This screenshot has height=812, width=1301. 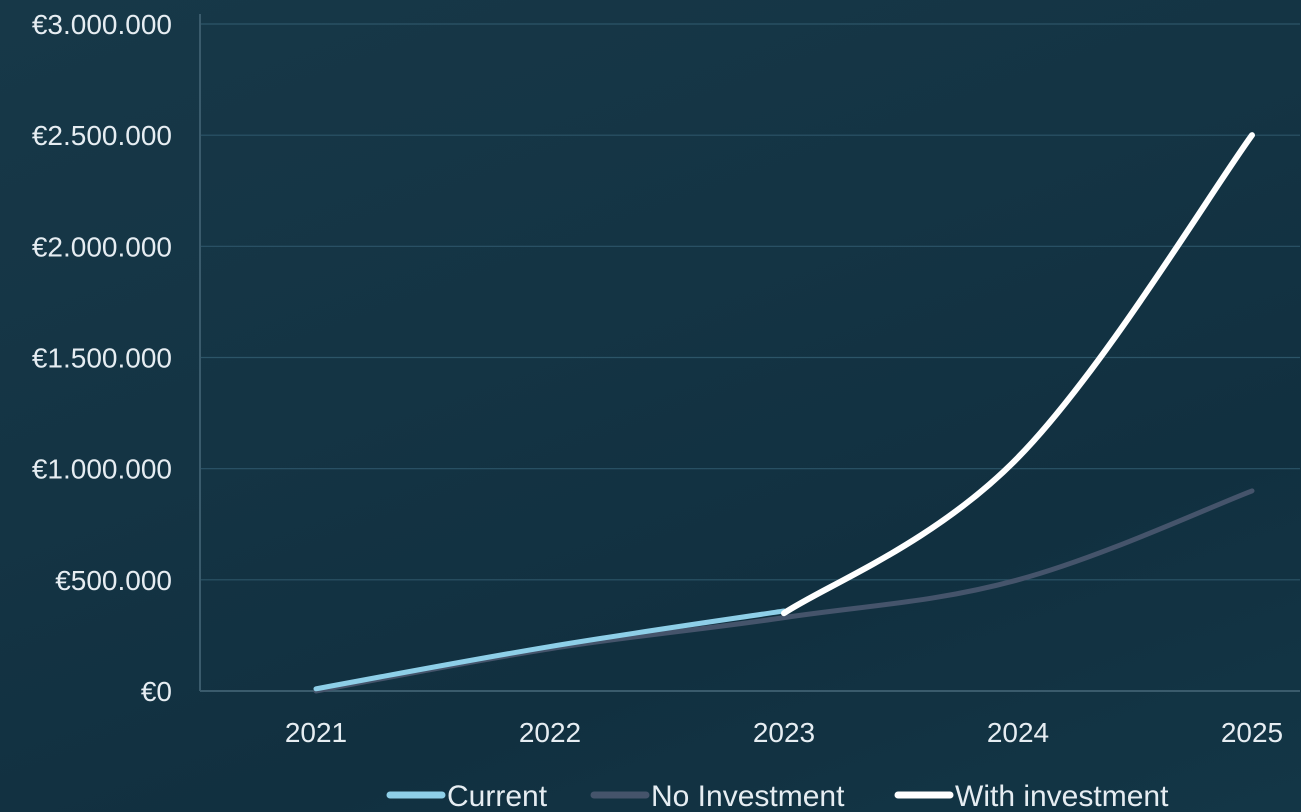 What do you see at coordinates (102, 358) in the screenshot?
I see `y-tick-label: €1.500.000` at bounding box center [102, 358].